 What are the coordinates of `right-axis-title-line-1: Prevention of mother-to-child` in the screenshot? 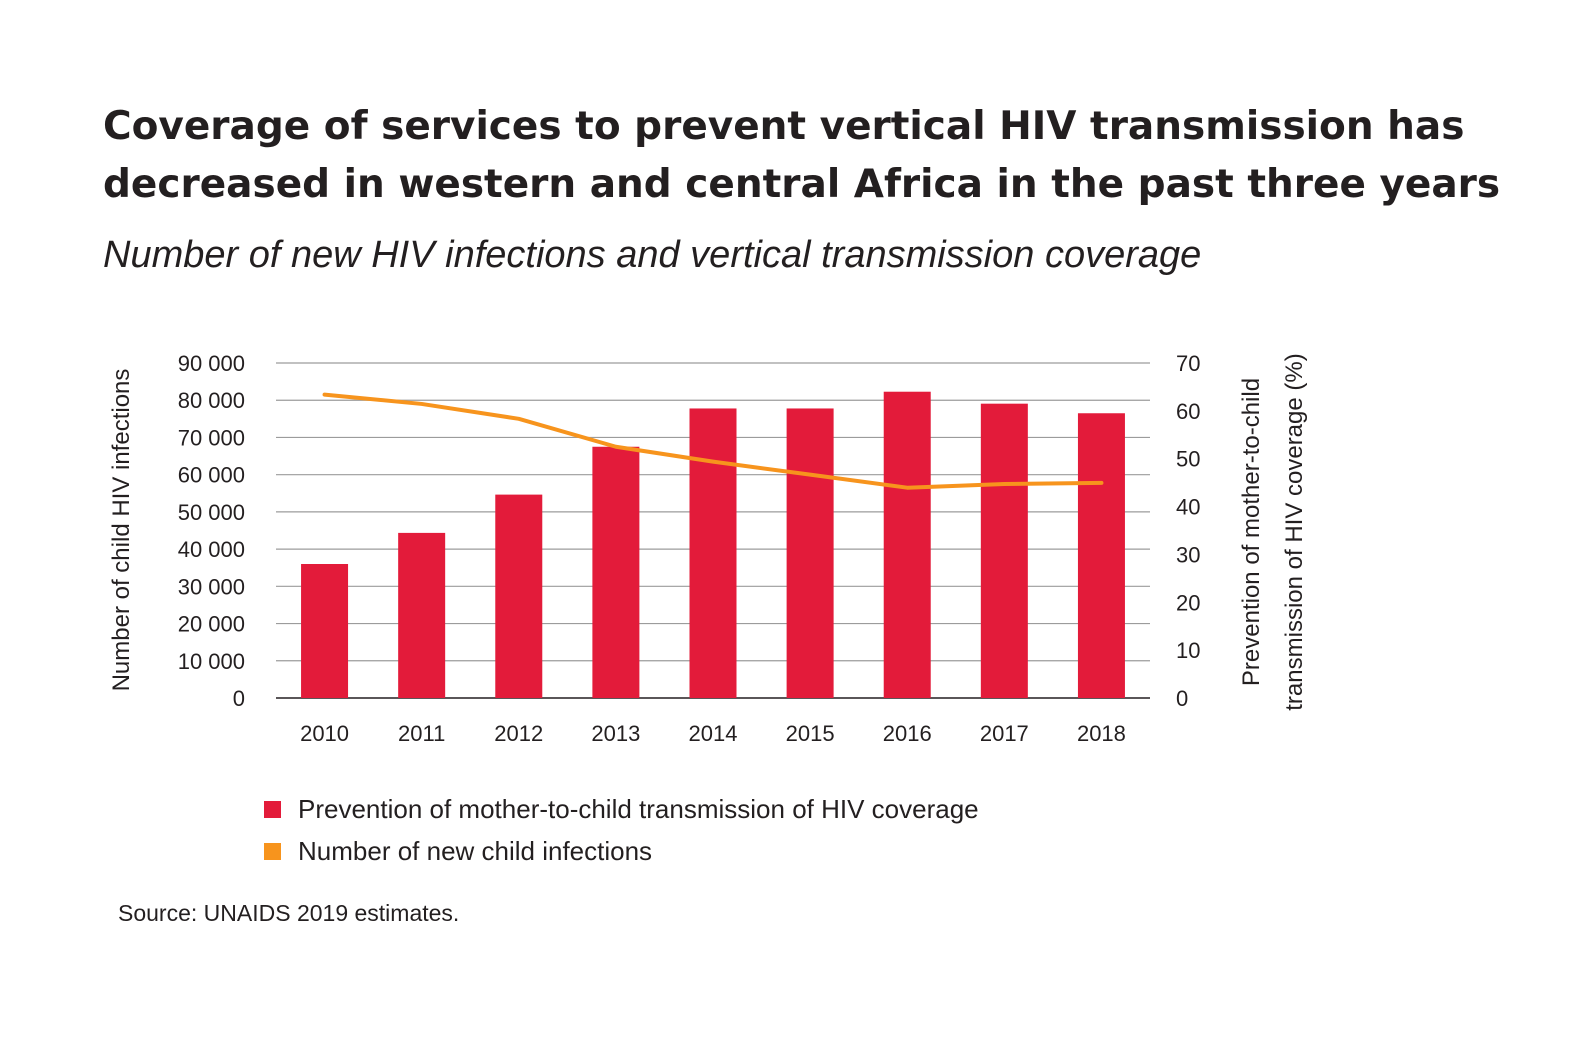 It's located at (1251, 532).